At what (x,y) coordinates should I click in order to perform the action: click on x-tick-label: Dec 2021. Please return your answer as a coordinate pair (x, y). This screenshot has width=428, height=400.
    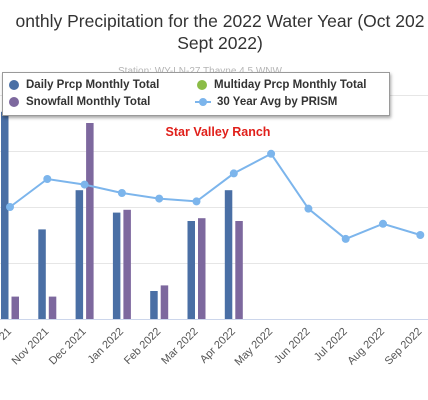
    Looking at the image, I should click on (68, 347).